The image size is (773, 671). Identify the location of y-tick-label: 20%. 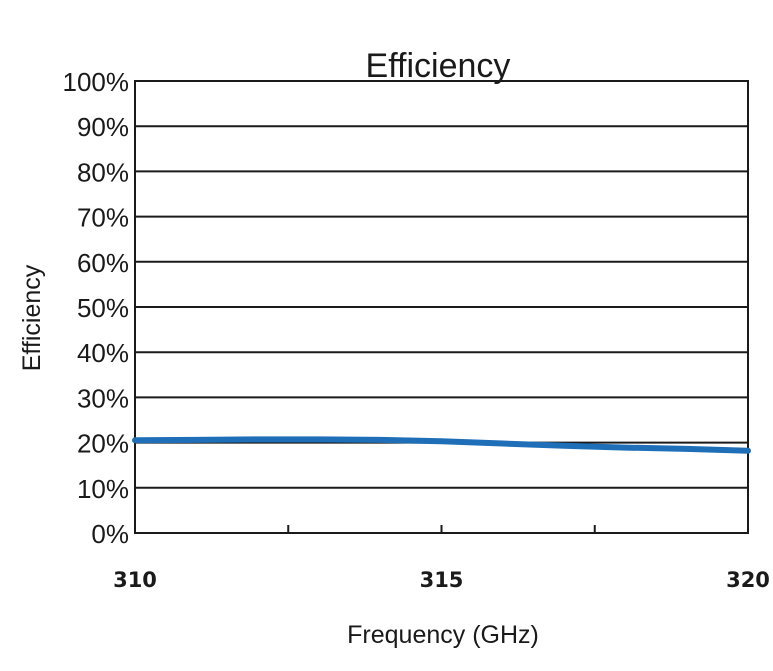
(103, 444).